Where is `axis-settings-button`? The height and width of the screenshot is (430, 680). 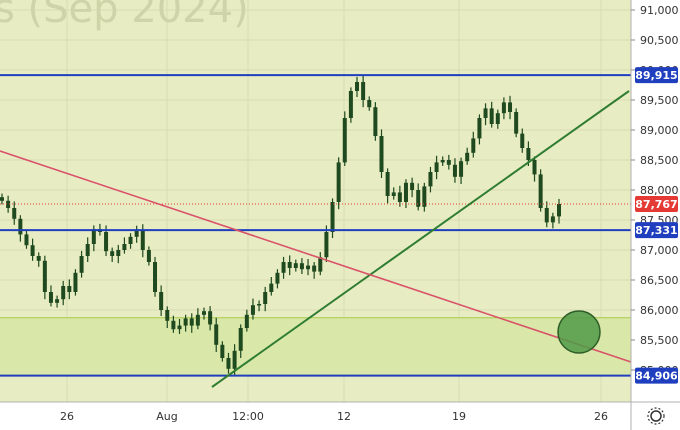
axis-settings-button is located at coordinates (656, 416).